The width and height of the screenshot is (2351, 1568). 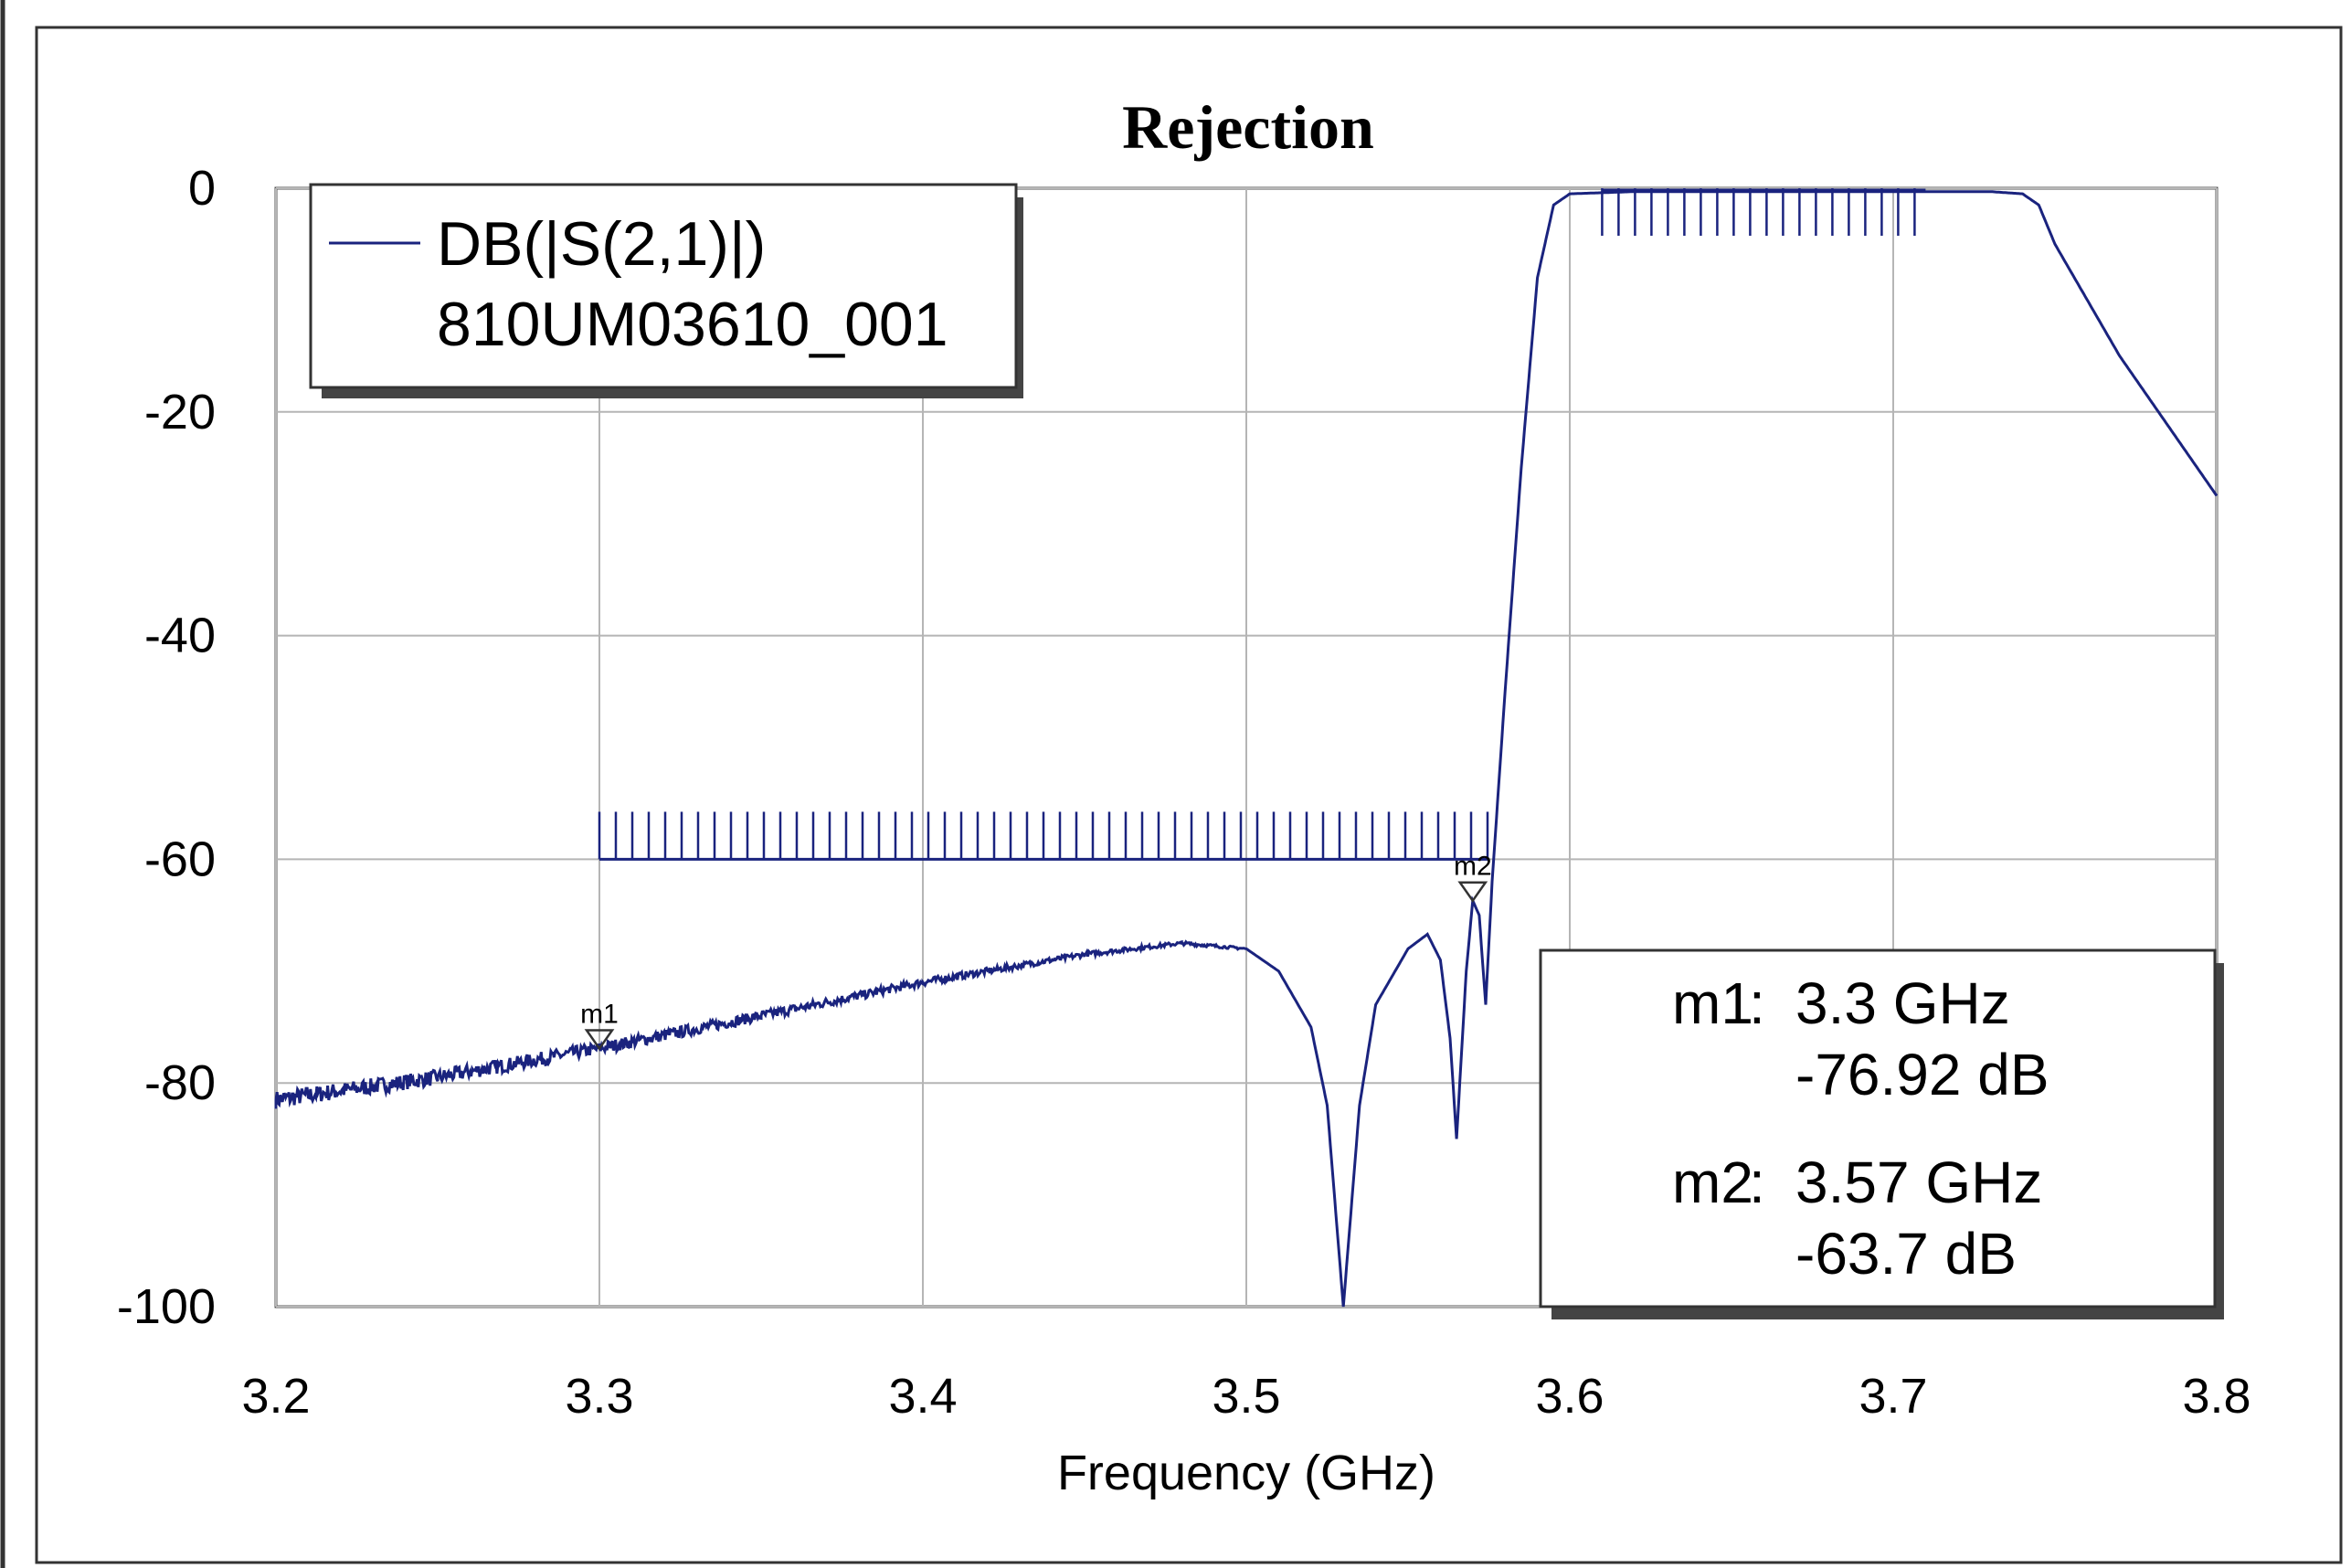 What do you see at coordinates (663, 286) in the screenshot?
I see `legend-box` at bounding box center [663, 286].